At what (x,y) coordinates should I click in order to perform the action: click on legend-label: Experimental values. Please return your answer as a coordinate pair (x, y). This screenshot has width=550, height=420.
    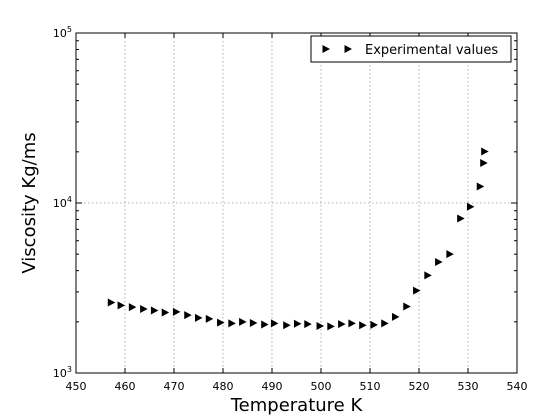
    Looking at the image, I should click on (431, 50).